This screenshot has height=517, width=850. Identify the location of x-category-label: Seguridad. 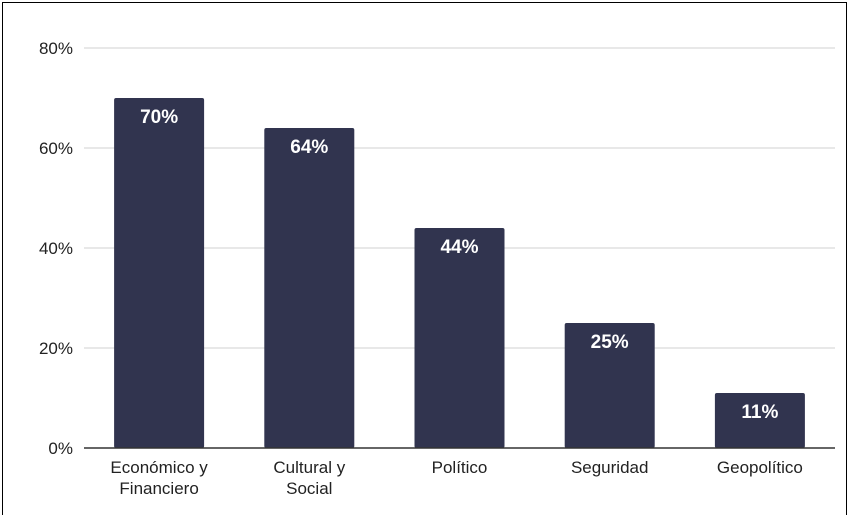
(610, 467).